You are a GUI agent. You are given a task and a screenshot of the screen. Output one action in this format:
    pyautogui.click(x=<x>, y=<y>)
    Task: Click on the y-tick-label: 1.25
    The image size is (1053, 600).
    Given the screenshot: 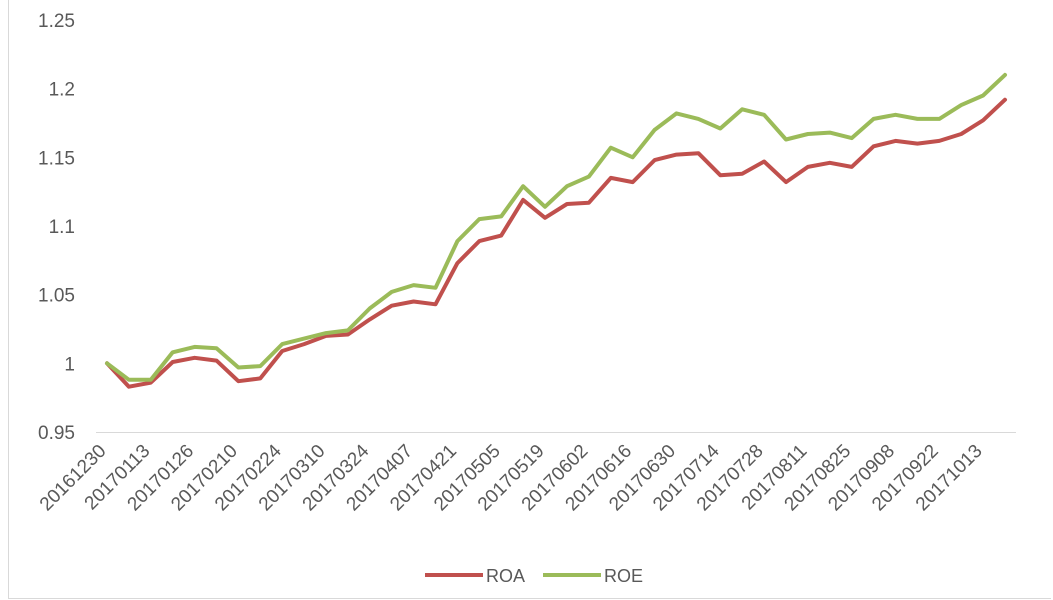 What is the action you would take?
    pyautogui.click(x=56, y=21)
    